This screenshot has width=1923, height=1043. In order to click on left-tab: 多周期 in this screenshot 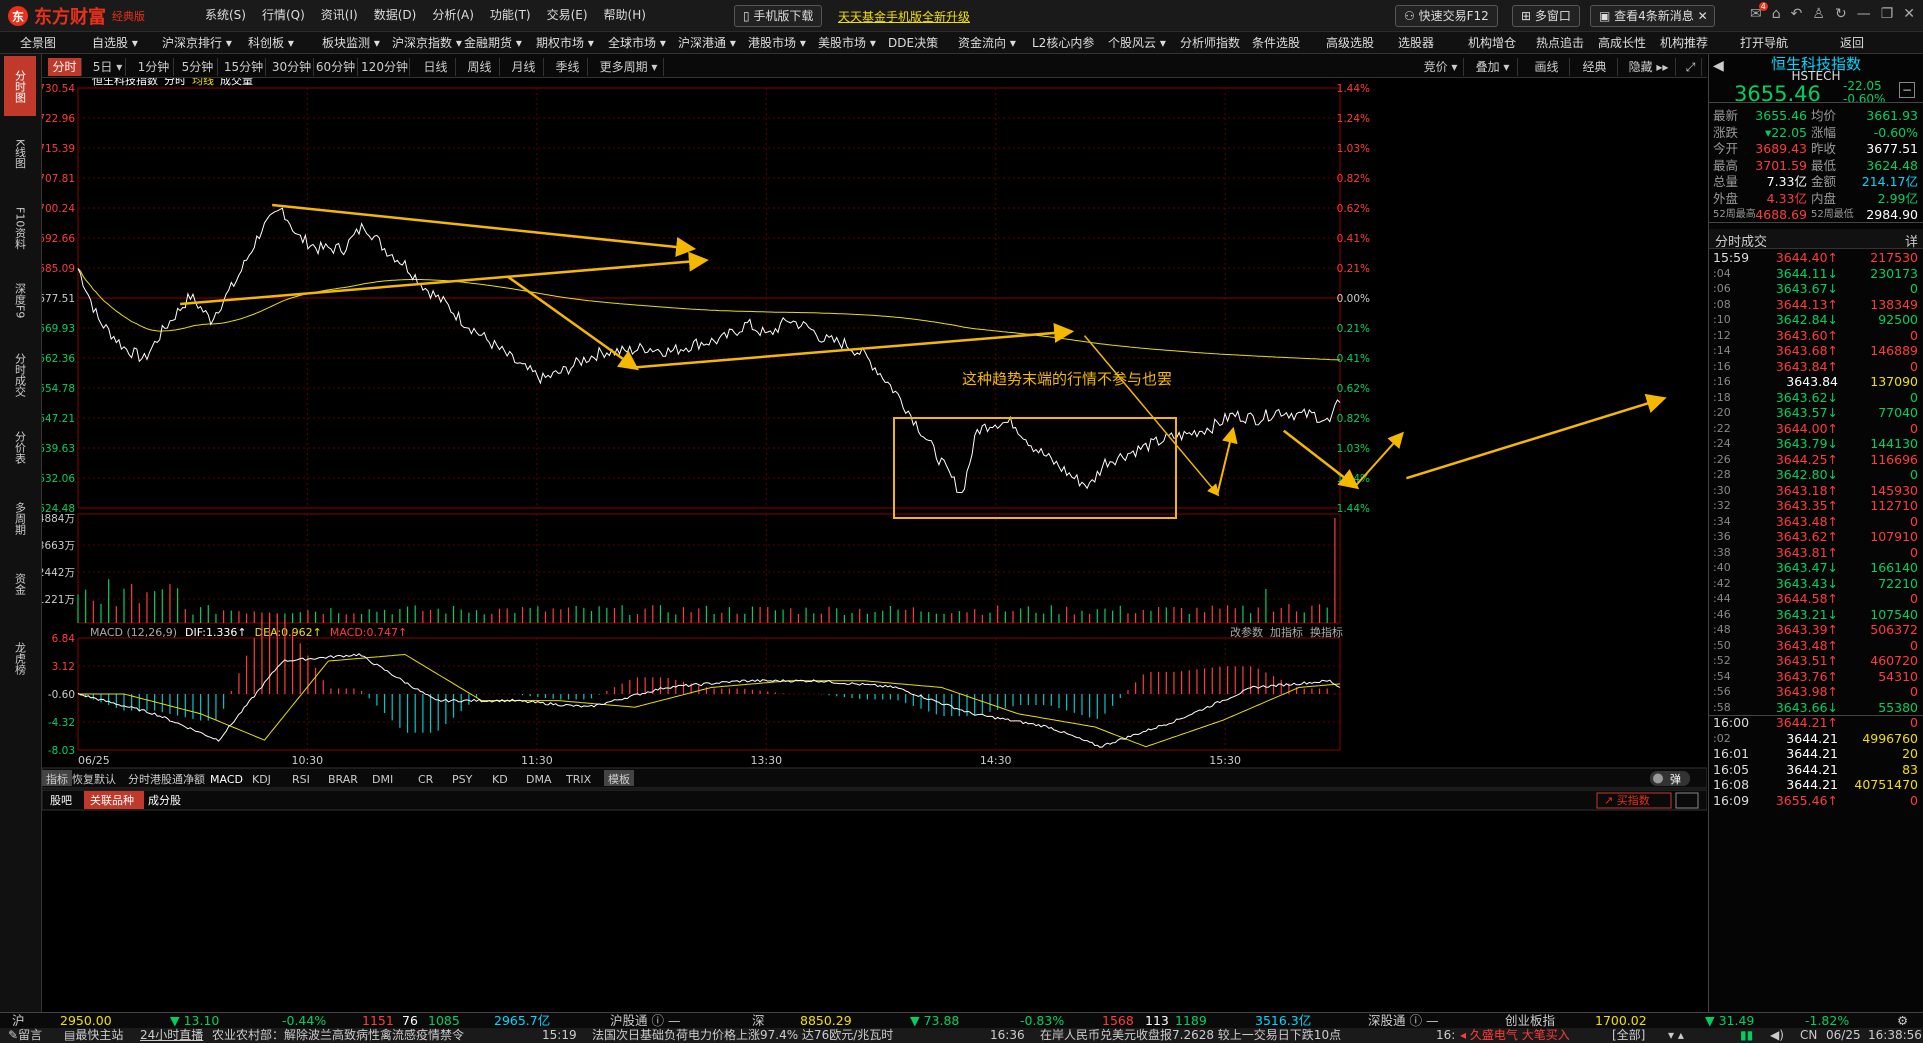, I will do `click(20, 518)`.